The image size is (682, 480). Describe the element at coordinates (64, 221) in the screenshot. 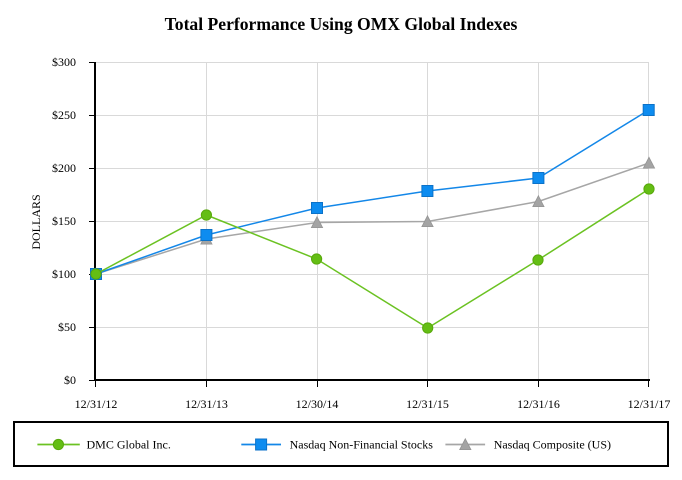

I see `svg-text: $150` at that location.